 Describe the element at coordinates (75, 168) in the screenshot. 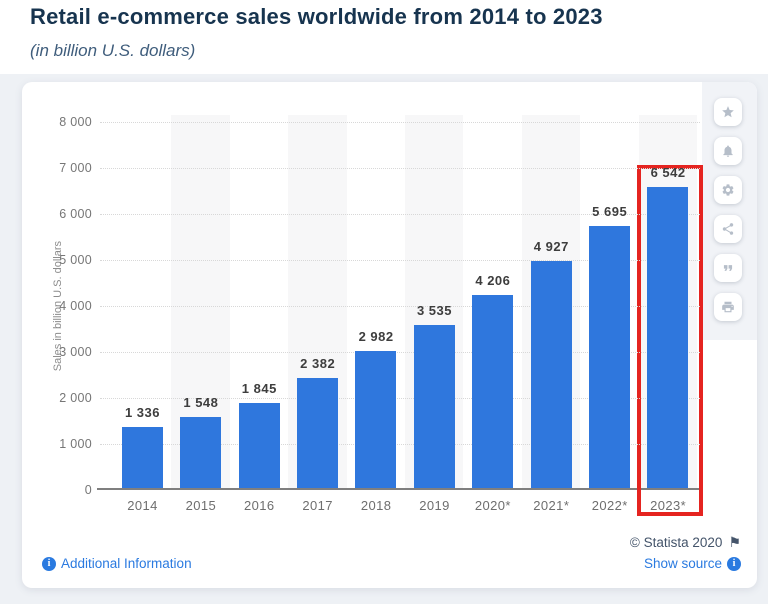

I see `y-tick-label: 7 000` at that location.